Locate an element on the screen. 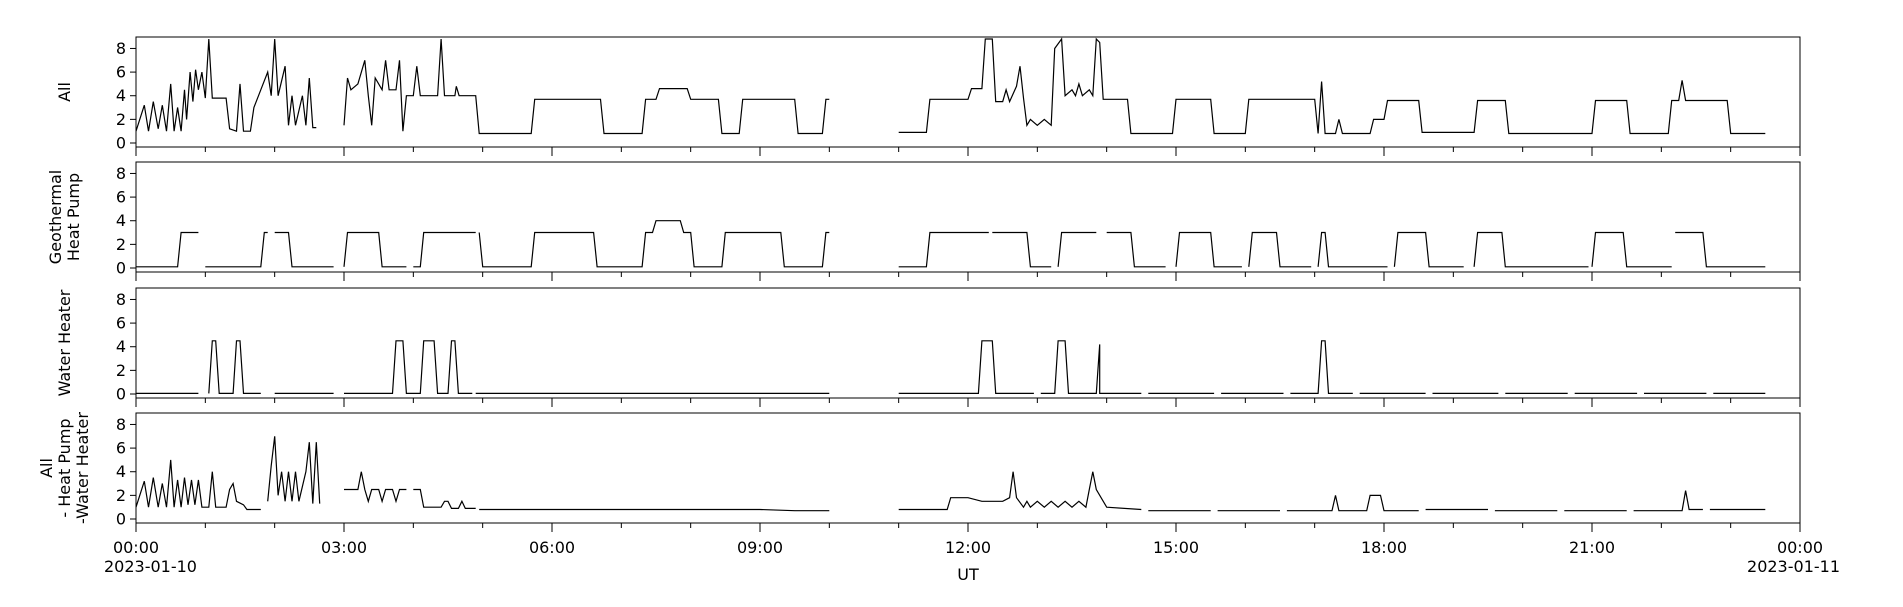 This screenshot has width=1903, height=607. x-tick-label: 12:00 is located at coordinates (968, 547).